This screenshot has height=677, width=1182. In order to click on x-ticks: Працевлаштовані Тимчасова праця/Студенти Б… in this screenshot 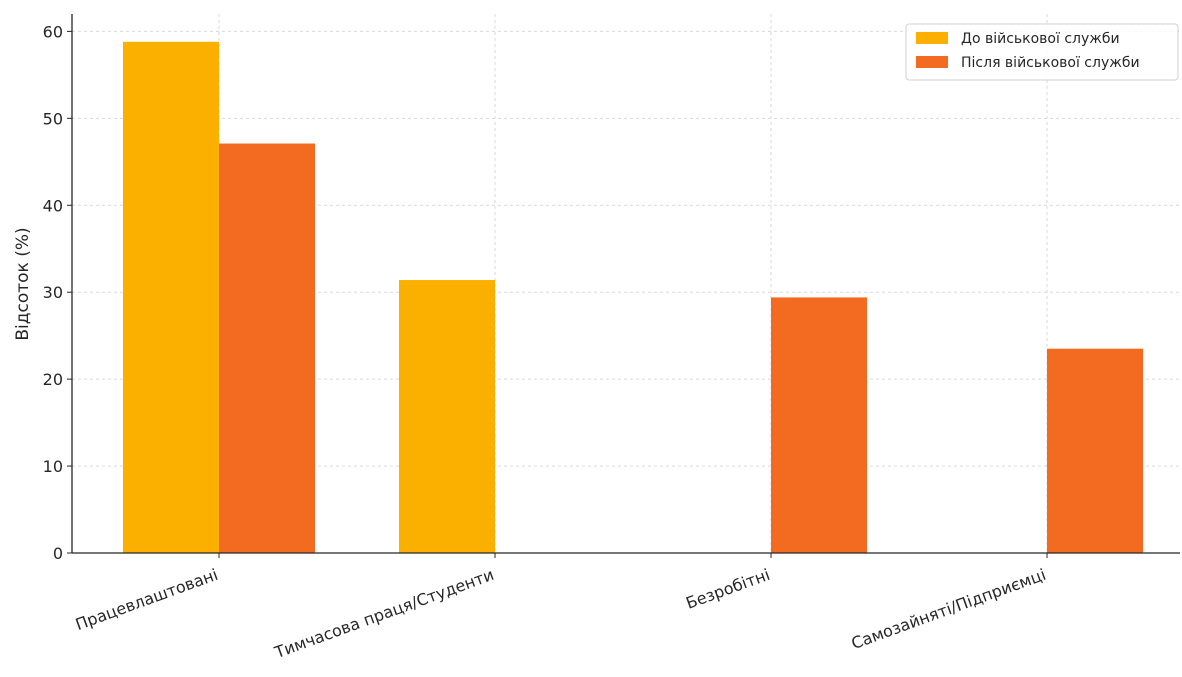, I will do `click(561, 607)`.